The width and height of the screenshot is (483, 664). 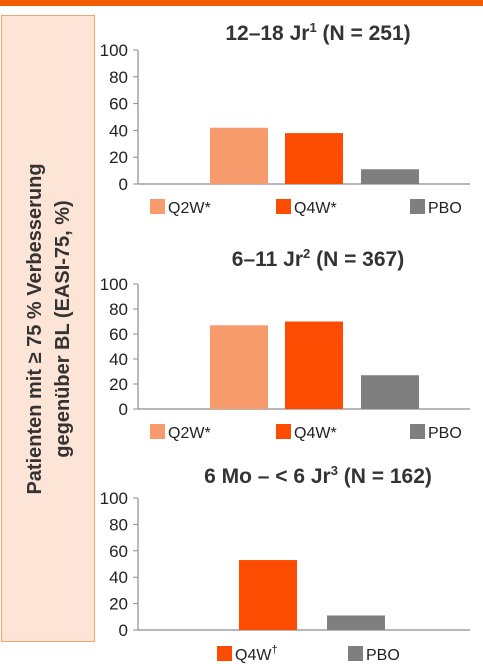 I want to click on chart-title: 12–18 Jr1 (N = 251), so click(x=317, y=32).